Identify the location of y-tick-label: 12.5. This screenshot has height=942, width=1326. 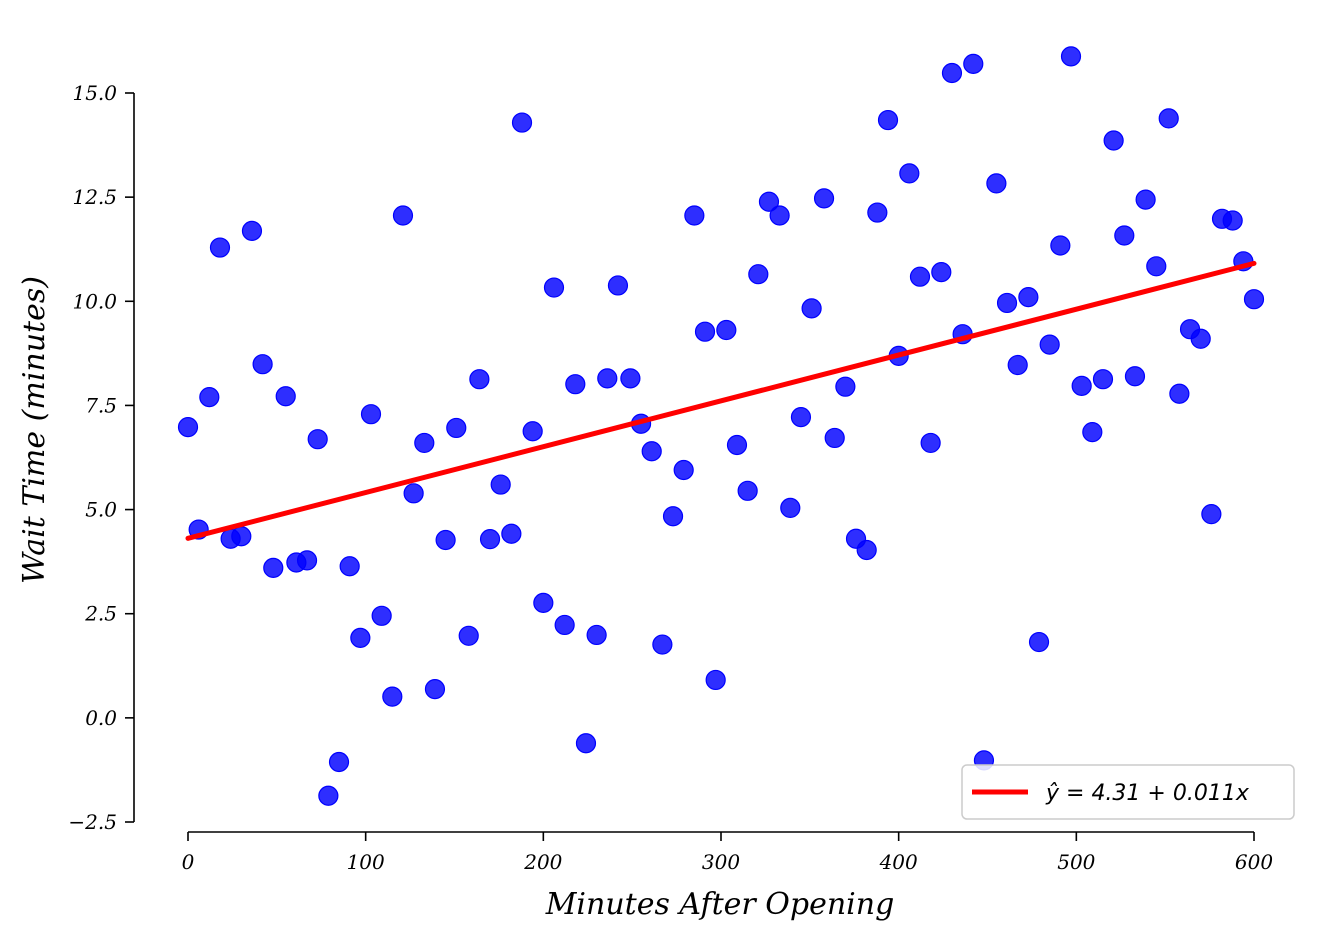
(94, 197).